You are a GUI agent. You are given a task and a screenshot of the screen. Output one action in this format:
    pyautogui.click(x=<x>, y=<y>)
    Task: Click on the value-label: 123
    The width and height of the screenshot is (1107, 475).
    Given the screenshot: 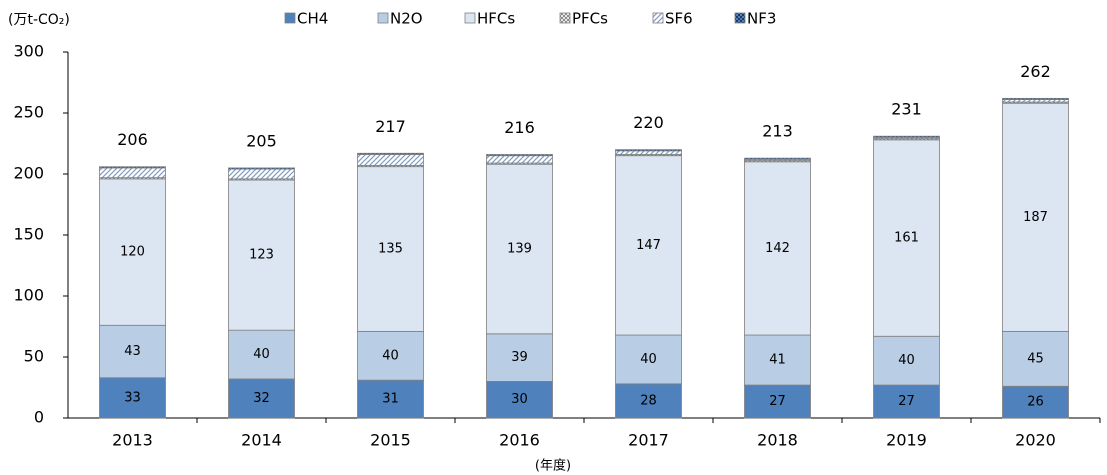 What is the action you would take?
    pyautogui.click(x=261, y=255)
    